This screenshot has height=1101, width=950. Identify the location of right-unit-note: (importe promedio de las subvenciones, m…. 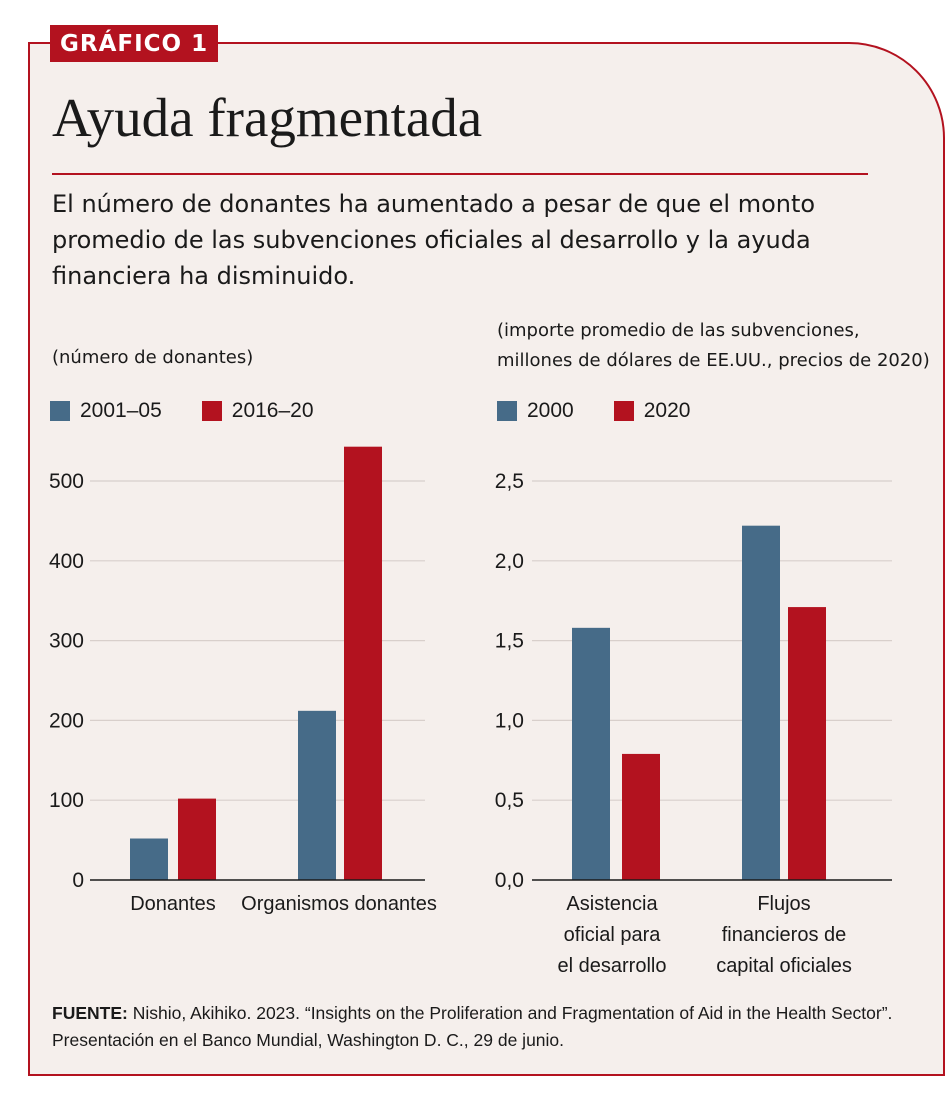
(713, 346).